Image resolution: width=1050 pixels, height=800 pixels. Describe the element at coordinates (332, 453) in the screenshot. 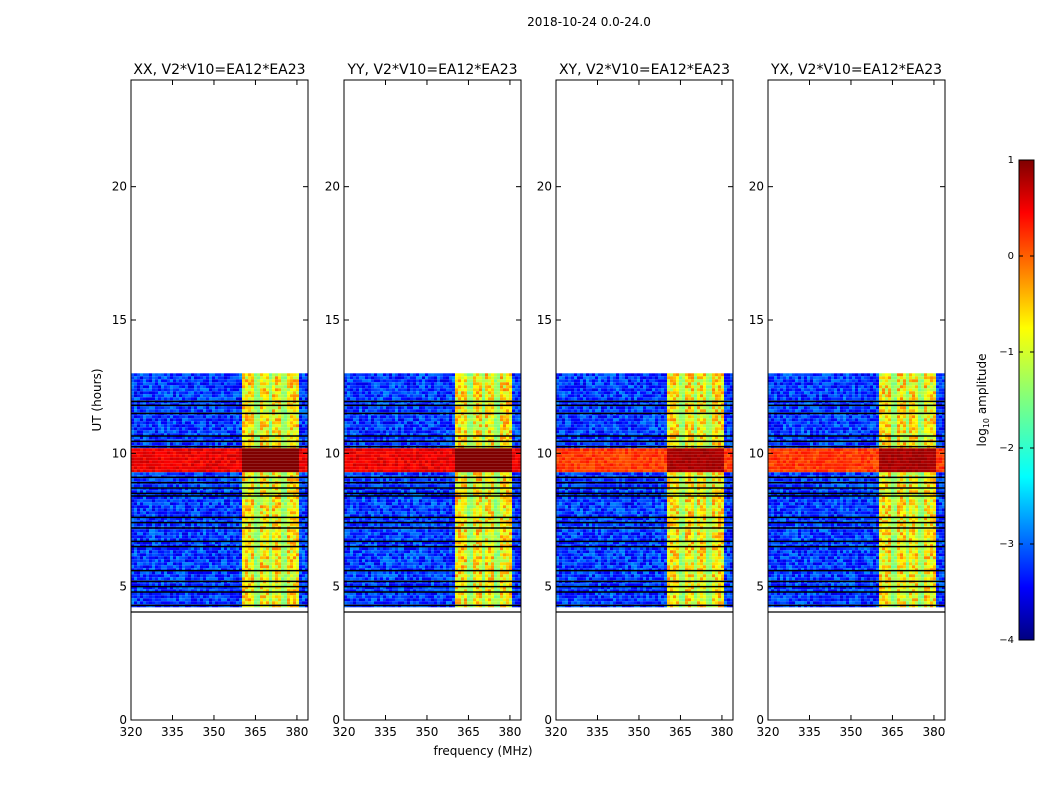

I see `y-tick-label-yy-10: 10` at that location.